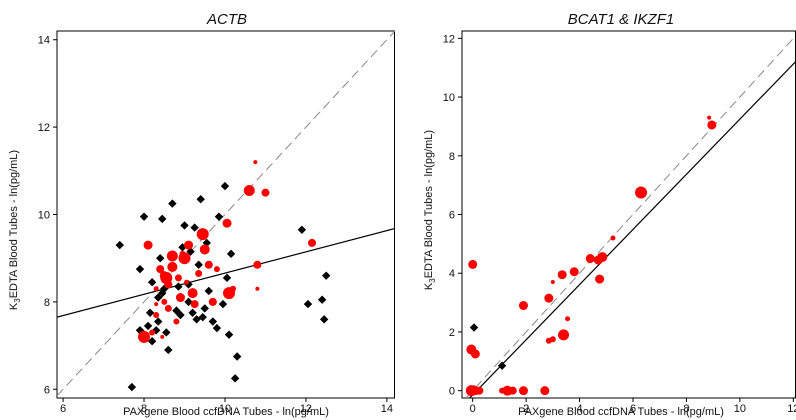  What do you see at coordinates (633, 409) in the screenshot?
I see `x-tick-label: 6` at bounding box center [633, 409].